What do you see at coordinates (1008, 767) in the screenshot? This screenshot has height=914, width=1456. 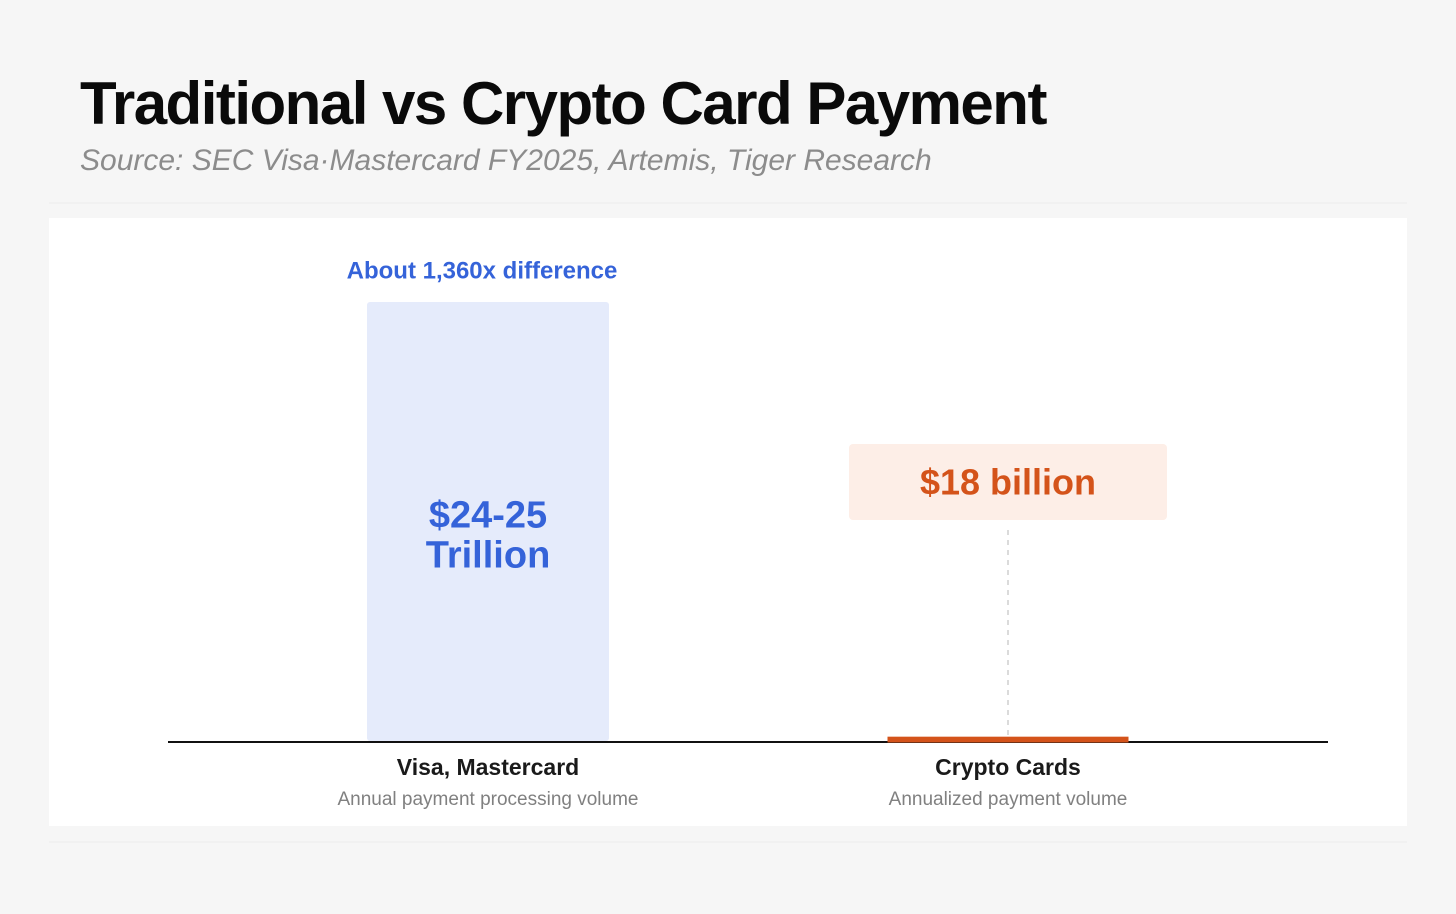 I see `x-tick-label: Crypto Cards` at bounding box center [1008, 767].